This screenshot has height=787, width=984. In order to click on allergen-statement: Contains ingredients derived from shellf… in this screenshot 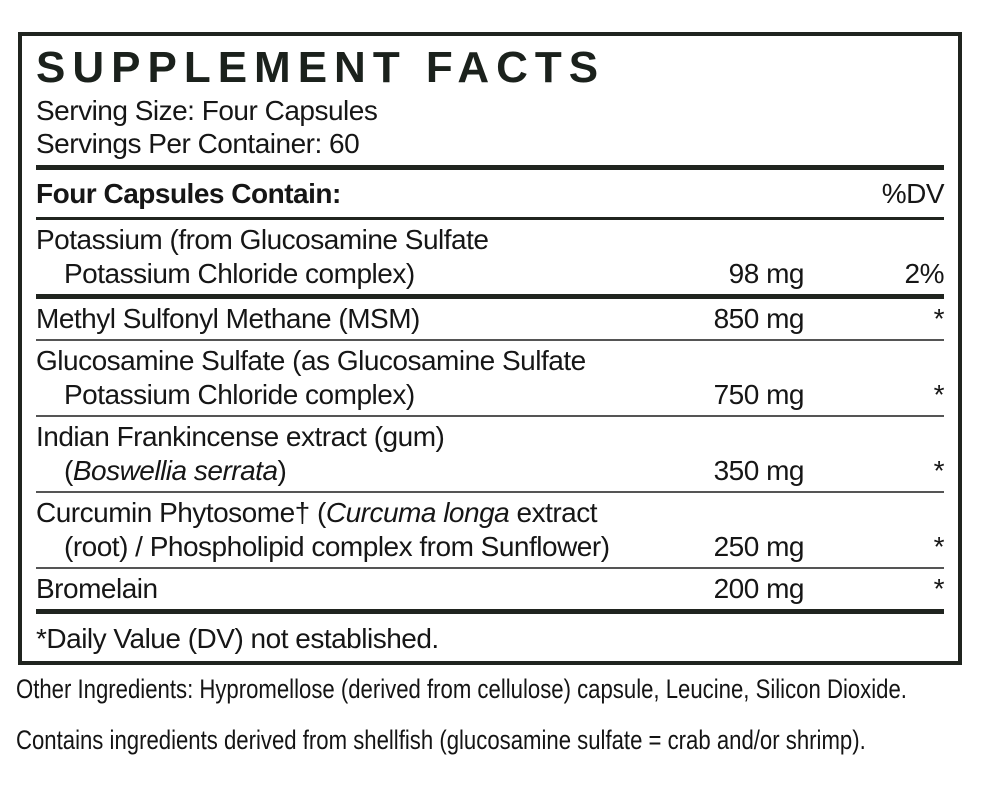, I will do `click(441, 740)`.